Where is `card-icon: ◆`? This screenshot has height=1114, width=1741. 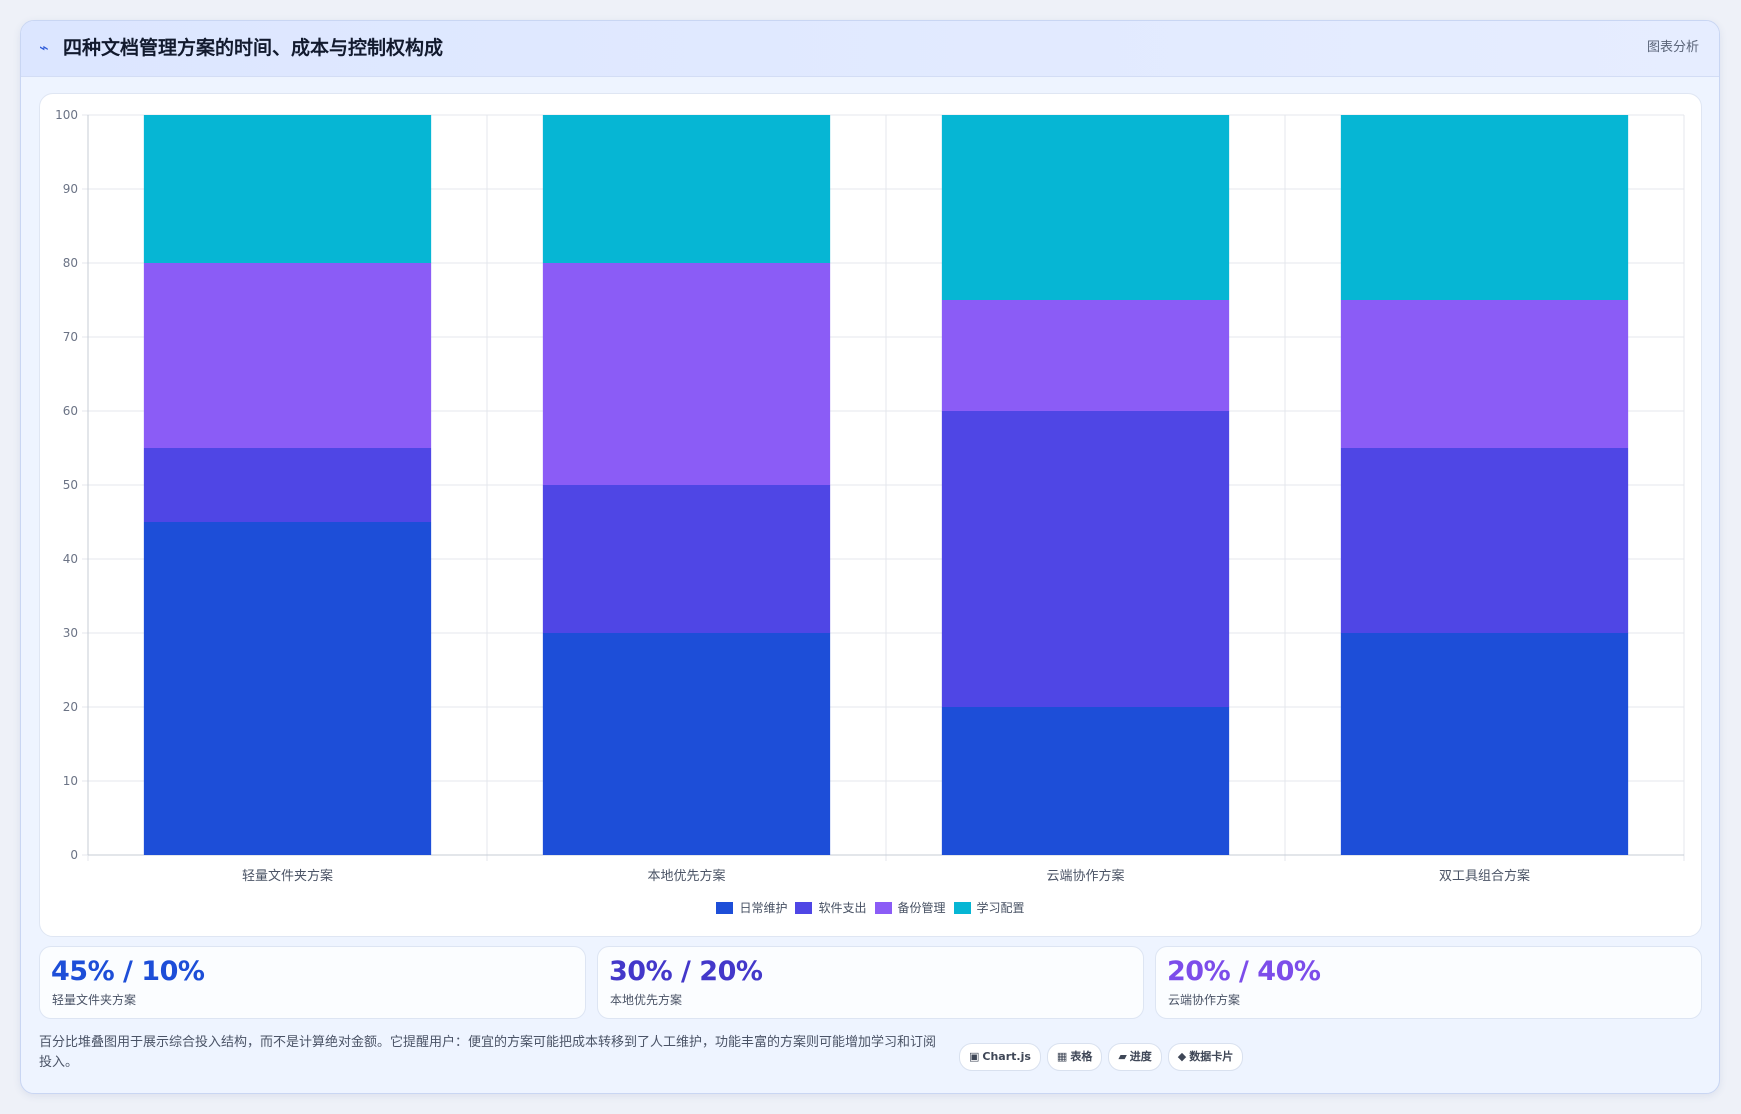
card-icon: ◆ is located at coordinates (1182, 1056).